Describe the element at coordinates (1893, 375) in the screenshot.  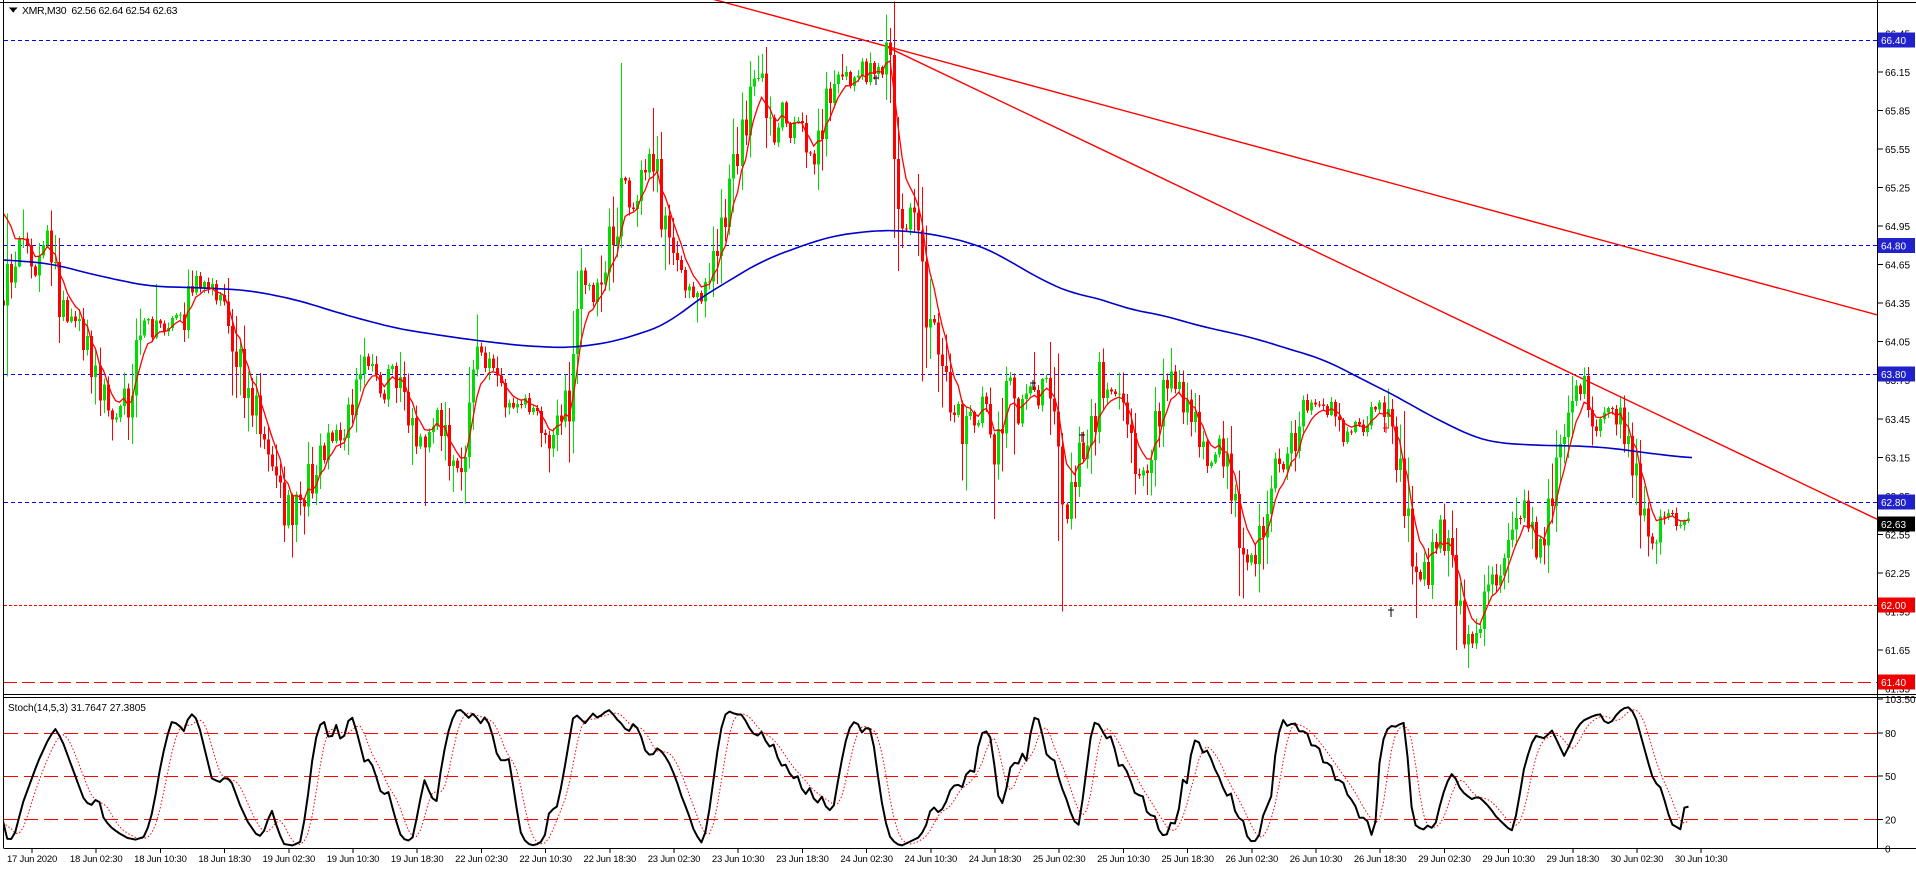
I see `svg-text: 63.80` at that location.